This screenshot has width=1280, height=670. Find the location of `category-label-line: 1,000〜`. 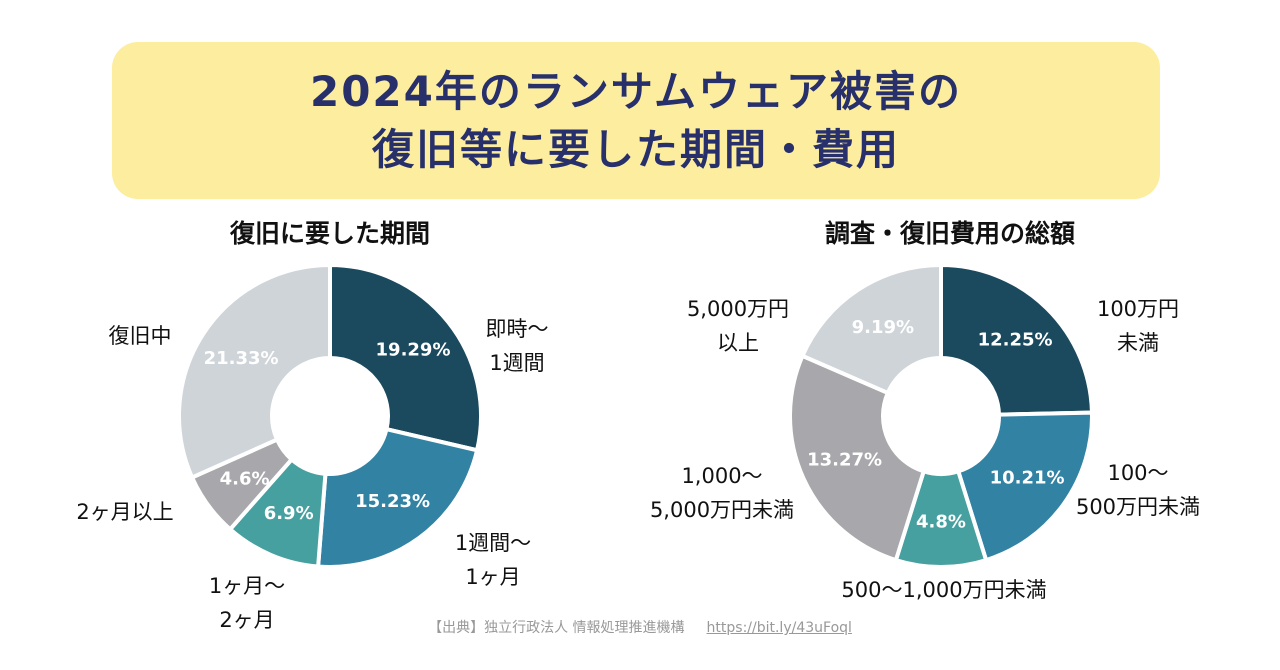

category-label-line: 1,000〜 is located at coordinates (722, 476).